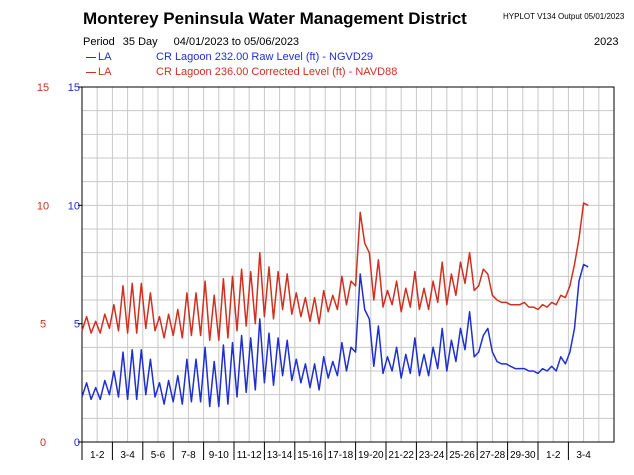  Describe the element at coordinates (493, 455) in the screenshot. I see `x-tick-label: 27-28` at that location.